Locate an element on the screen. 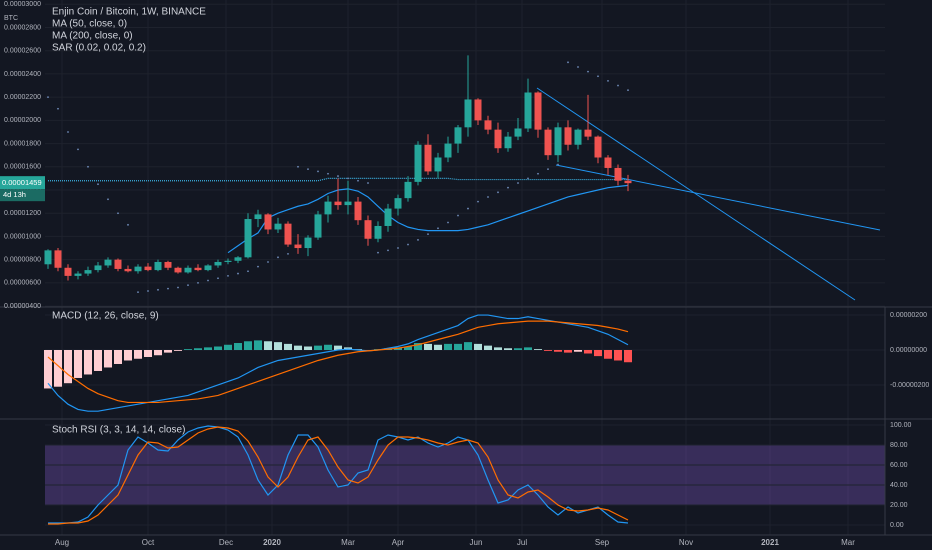  y-tick-label: 0.00 is located at coordinates (897, 525).